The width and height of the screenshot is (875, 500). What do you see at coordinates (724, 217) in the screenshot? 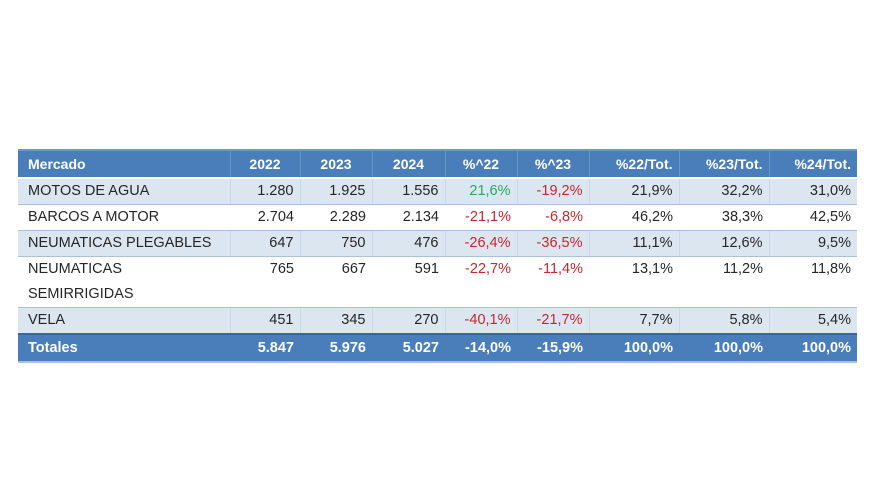
I see `value-cell-tot23: 38,3%` at bounding box center [724, 217].